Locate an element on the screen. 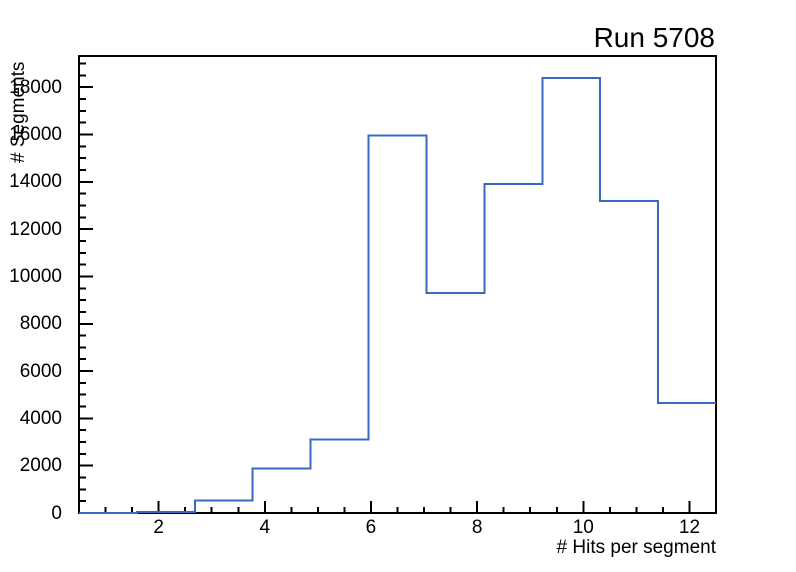 The image size is (796, 572). x-tick-label: 10 is located at coordinates (583, 527).